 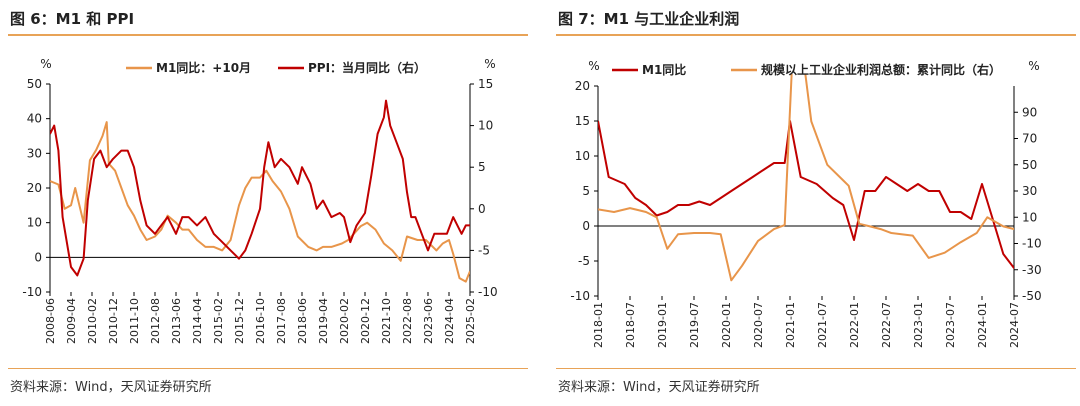 What do you see at coordinates (367, 67) in the screenshot?
I see `legend-label-2: PPI：当月同比（右）` at bounding box center [367, 67].